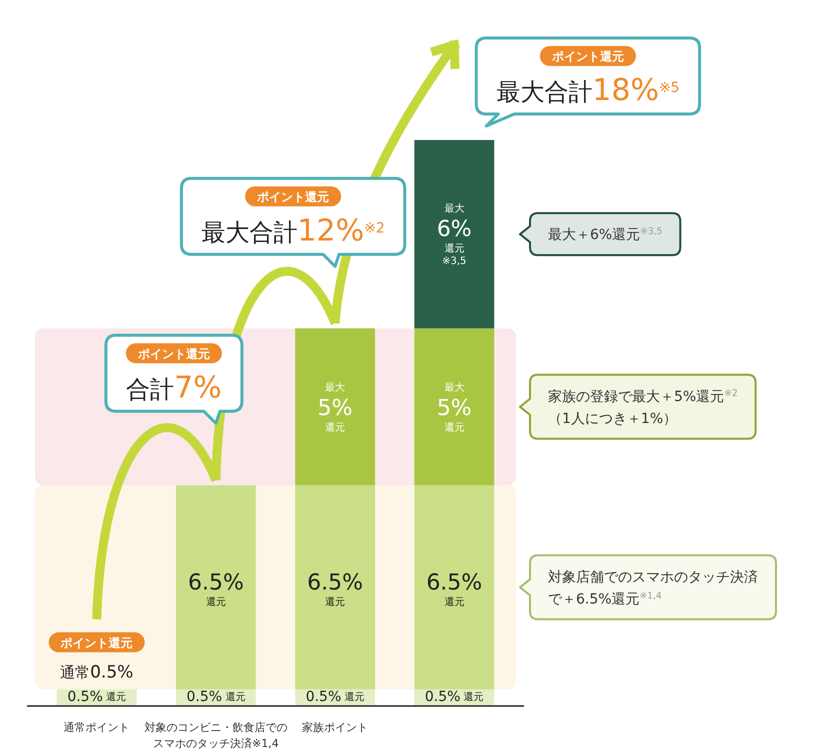 The image size is (839, 753). What do you see at coordinates (643, 407) in the screenshot?
I see `text: 家族の登録で最大＋5%還元$^{※2}$（1人につき＋1%）` at bounding box center [643, 407].